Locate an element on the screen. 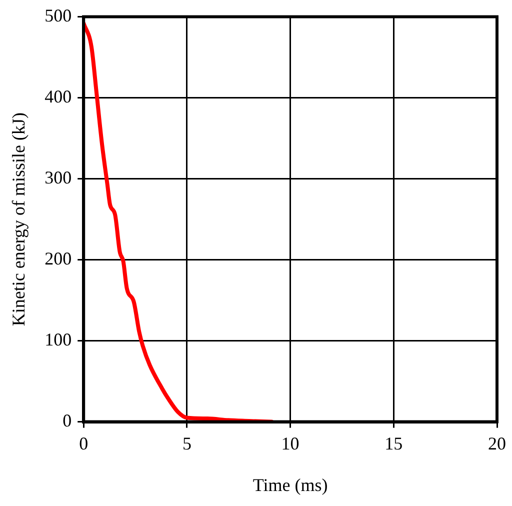 The width and height of the screenshot is (512, 506). y-axis-title: Kinetic energy of missile (kJ) is located at coordinates (18, 219).